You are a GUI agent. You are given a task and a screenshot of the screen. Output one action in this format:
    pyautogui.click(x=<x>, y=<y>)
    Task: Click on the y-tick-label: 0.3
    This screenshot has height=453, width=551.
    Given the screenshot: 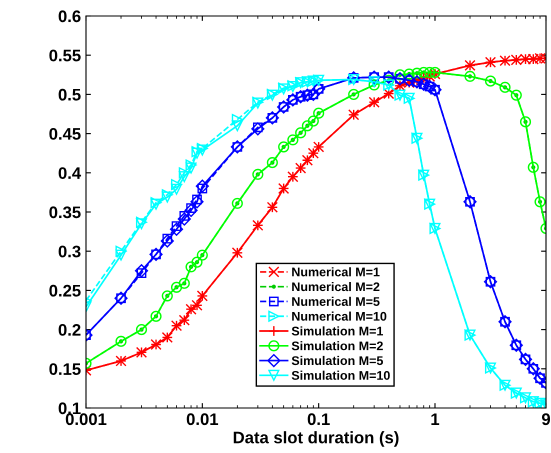 What is the action you would take?
    pyautogui.click(x=69, y=252)
    